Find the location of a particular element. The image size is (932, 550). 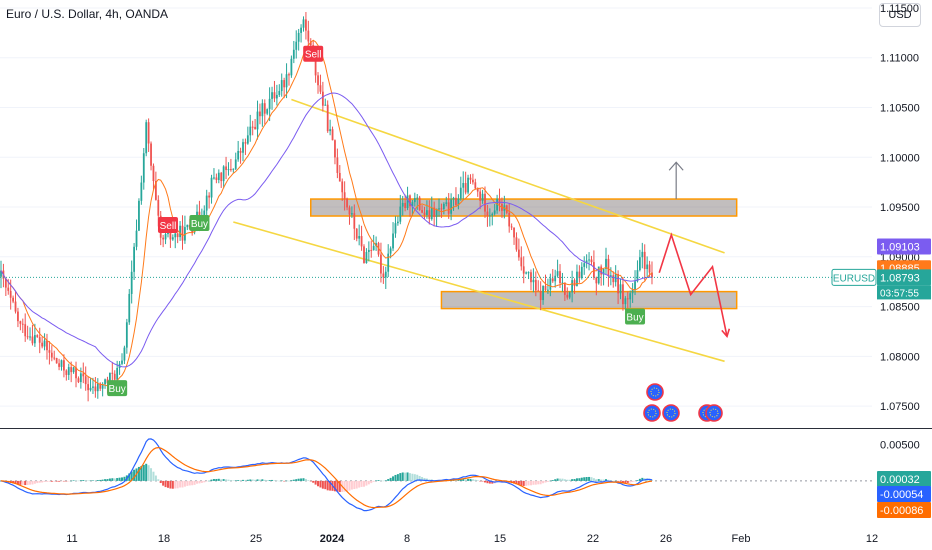

countdown-bg is located at coordinates (904, 292).